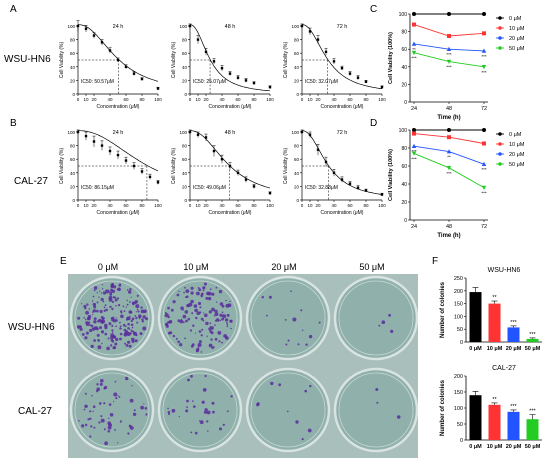 This screenshot has height=458, width=550. Describe the element at coordinates (376, 410) in the screenshot. I see `plate-inner-rim` at that location.